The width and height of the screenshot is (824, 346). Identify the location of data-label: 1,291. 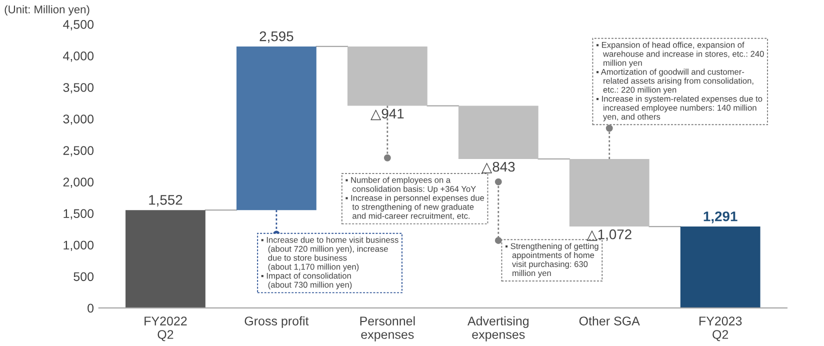
(721, 217).